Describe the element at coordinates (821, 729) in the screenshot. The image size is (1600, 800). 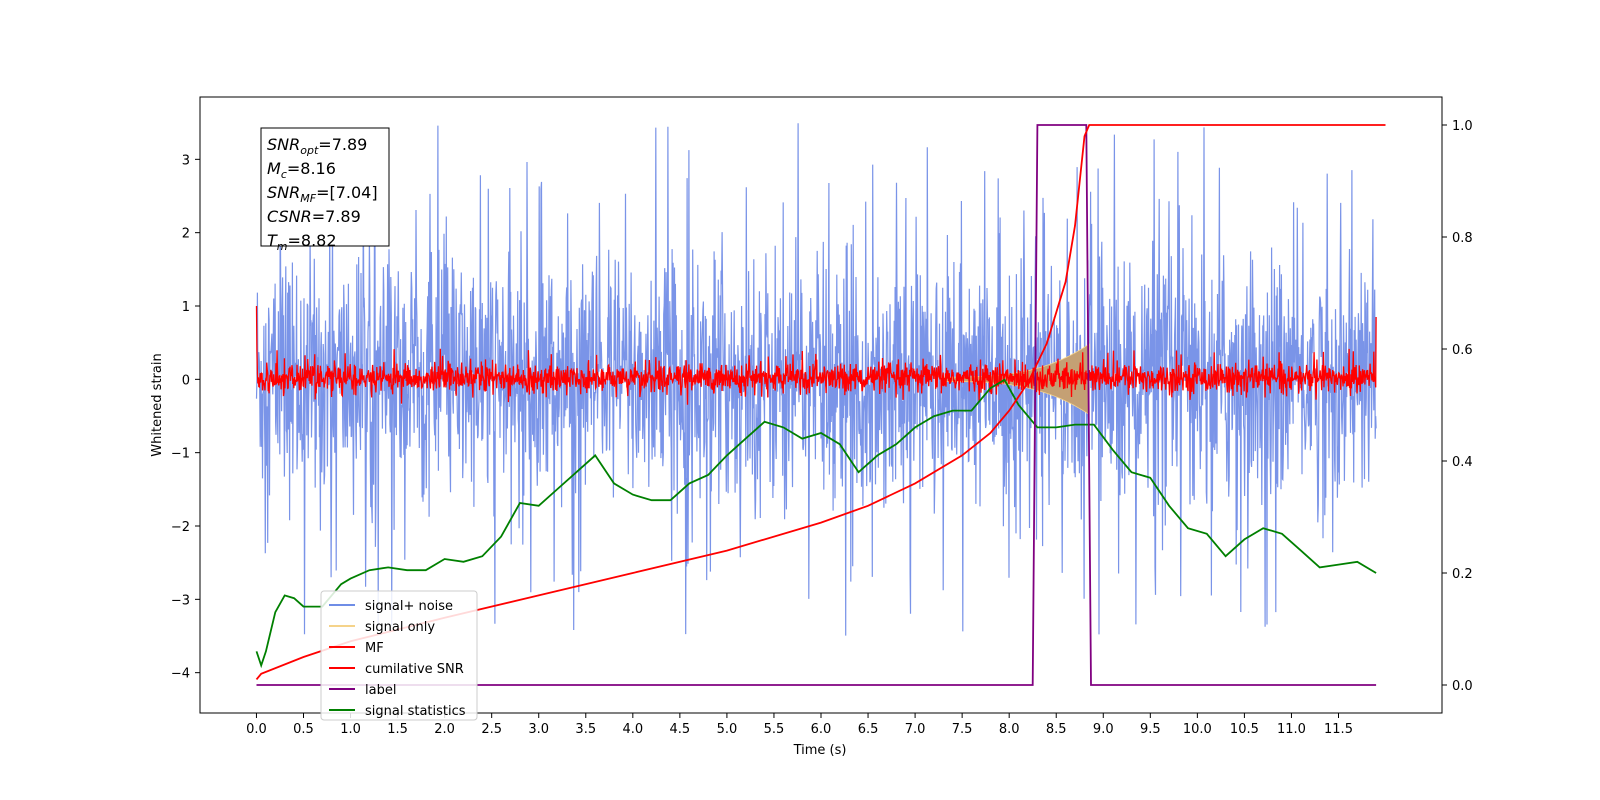
I see `x-tick-label: 6.0` at that location.